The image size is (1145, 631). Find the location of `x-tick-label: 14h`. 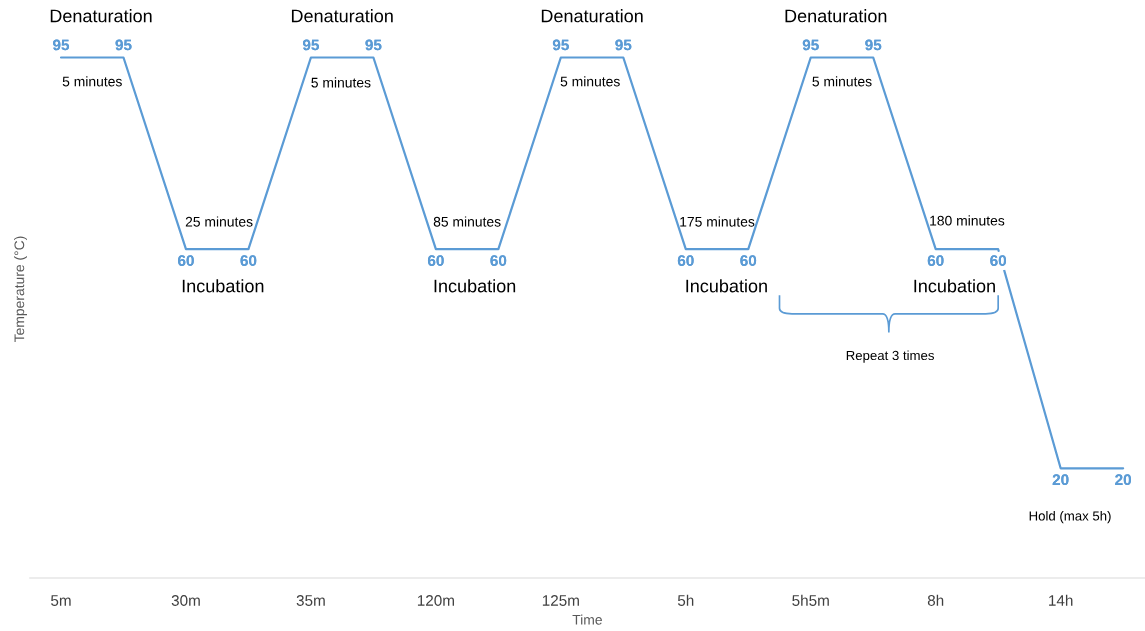

x-tick-label: 14h is located at coordinates (1061, 600).